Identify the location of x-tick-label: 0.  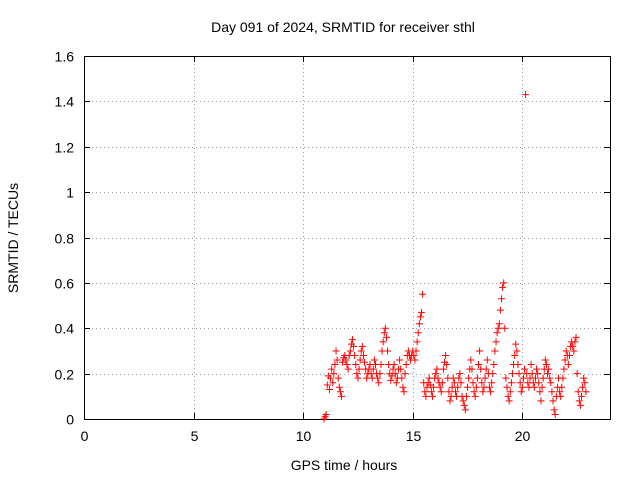
(85, 436).